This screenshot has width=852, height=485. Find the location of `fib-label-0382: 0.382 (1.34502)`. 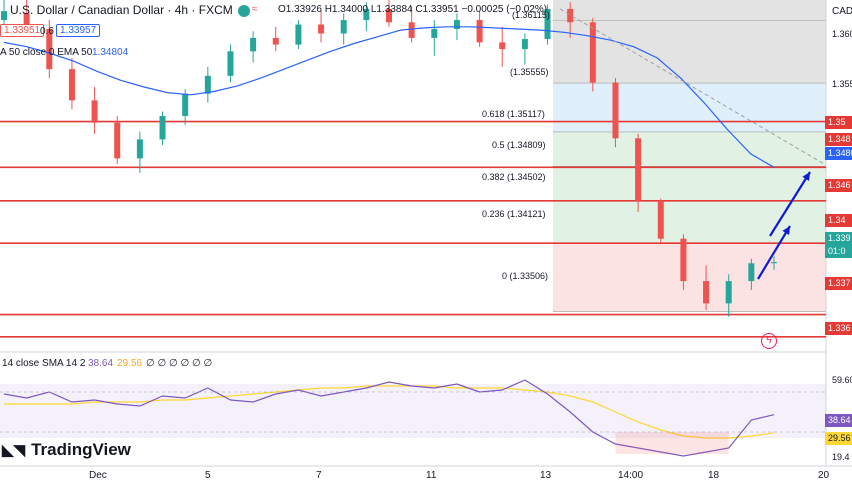

fib-label-0382: 0.382 (1.34502) is located at coordinates (514, 177).